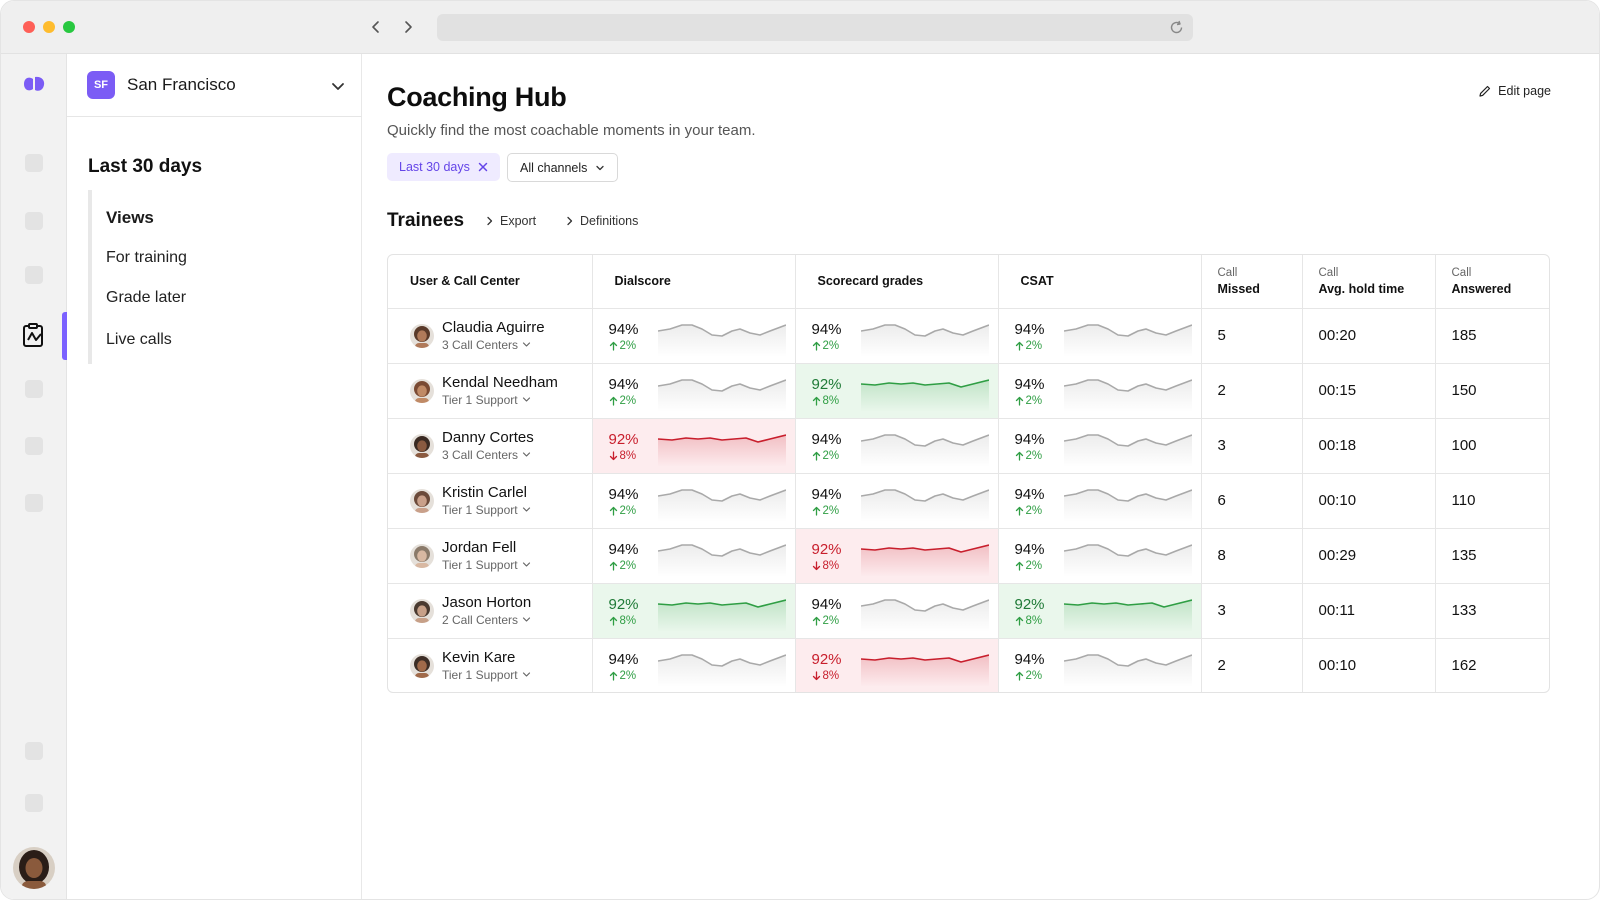 Image resolution: width=1600 pixels, height=900 pixels. Describe the element at coordinates (376, 27) in the screenshot. I see `back-button` at that location.